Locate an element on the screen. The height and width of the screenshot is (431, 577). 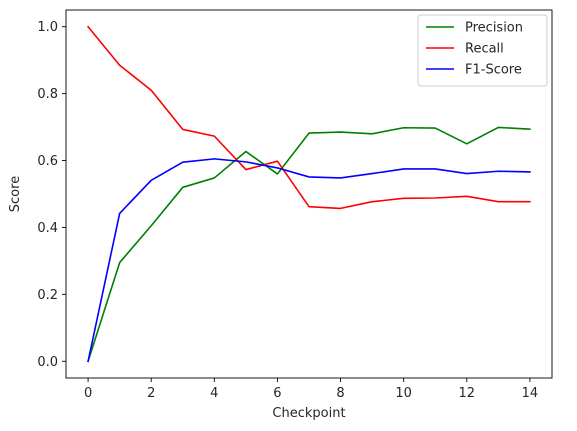
x-tick-label: 10 is located at coordinates (403, 393).